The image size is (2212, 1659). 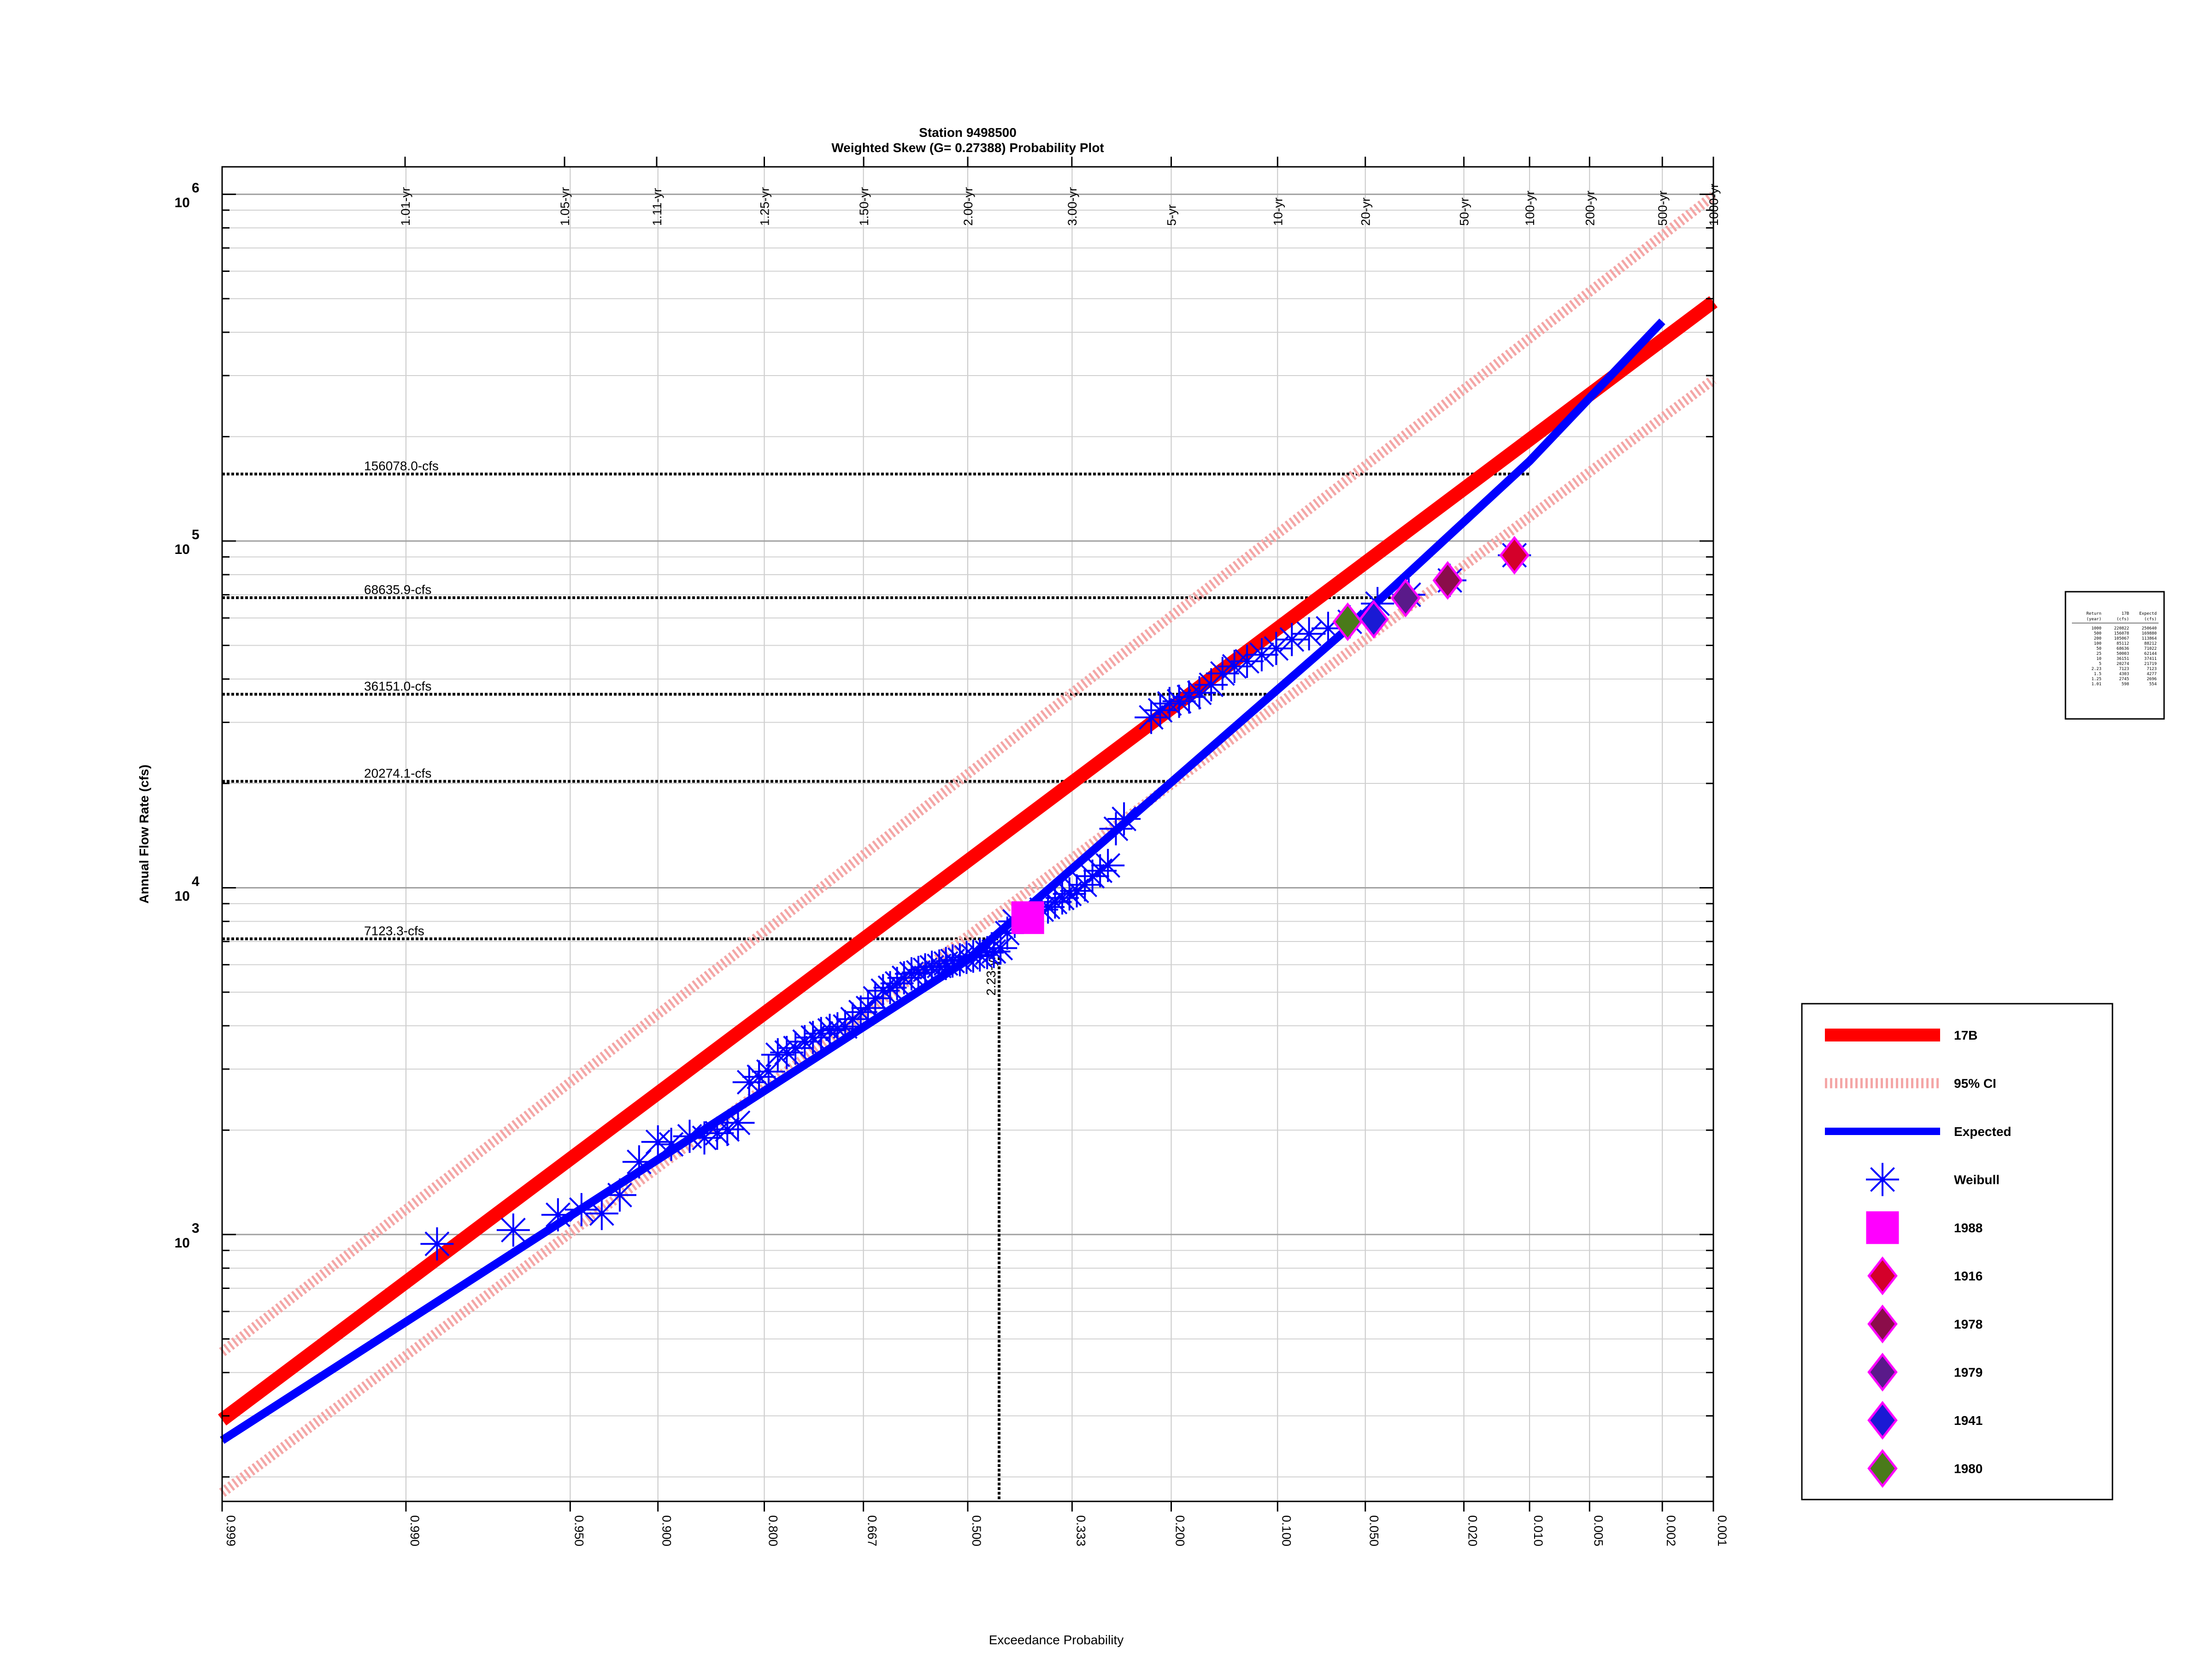 What do you see at coordinates (2125, 684) in the screenshot?
I see `table-cell: 598` at bounding box center [2125, 684].